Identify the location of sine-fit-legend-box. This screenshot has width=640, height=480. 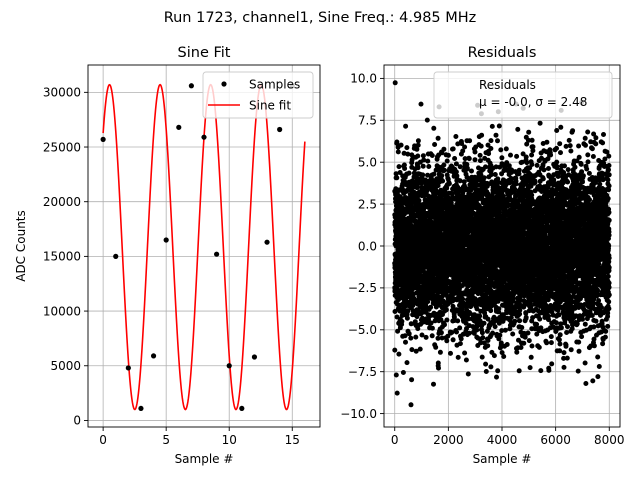
(258, 95).